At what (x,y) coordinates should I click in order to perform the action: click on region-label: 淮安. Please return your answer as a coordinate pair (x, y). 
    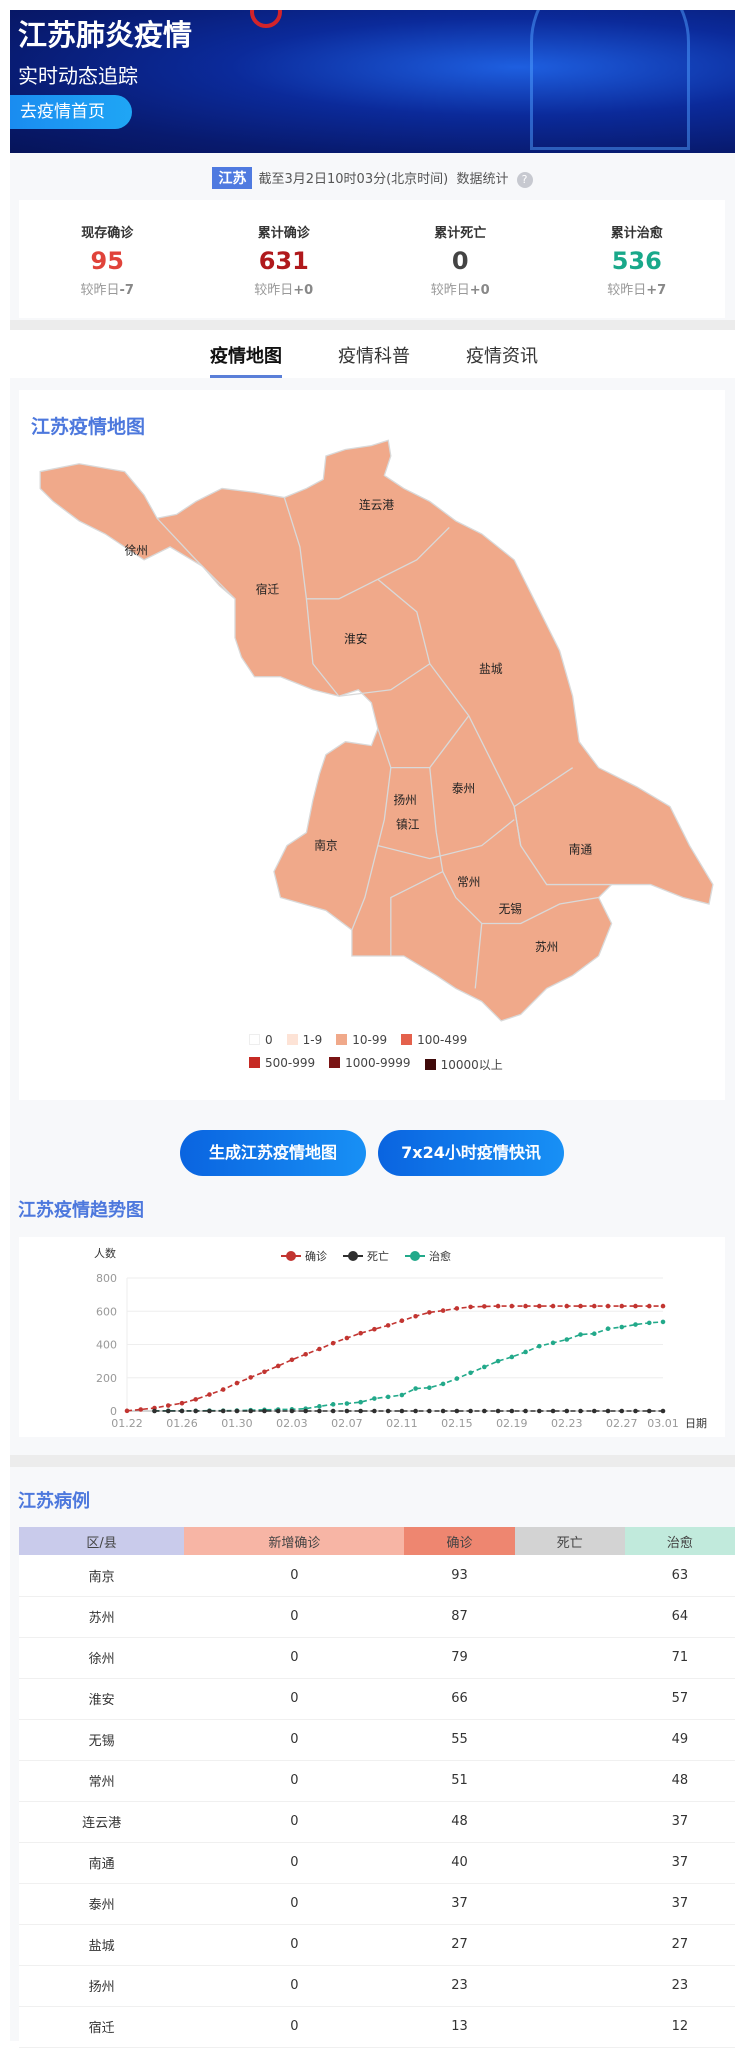
    Looking at the image, I should click on (355, 639).